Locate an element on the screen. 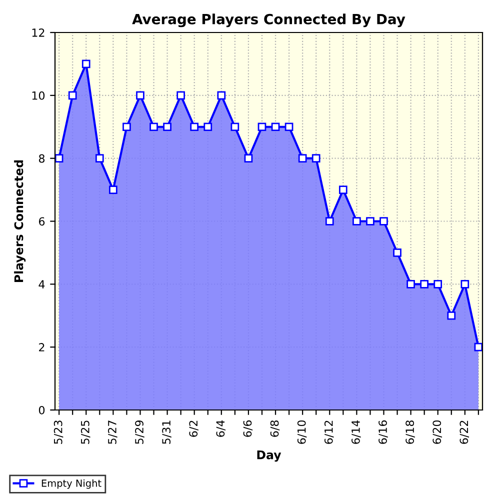 Image resolution: width=500 pixels, height=500 pixels. y-tick-label: 8 is located at coordinates (41, 158).